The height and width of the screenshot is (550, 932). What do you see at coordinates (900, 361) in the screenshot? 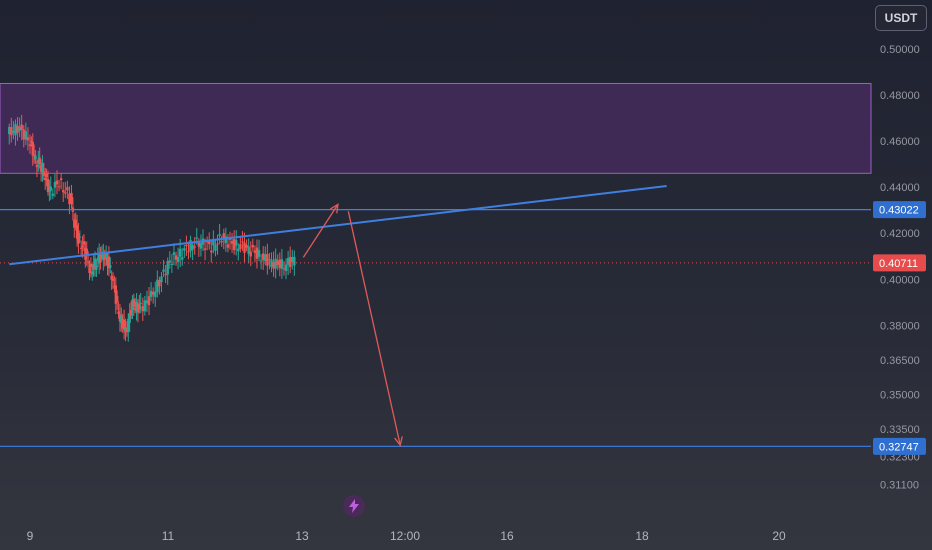
I see `y-tick-label: 0.36500` at bounding box center [900, 361].